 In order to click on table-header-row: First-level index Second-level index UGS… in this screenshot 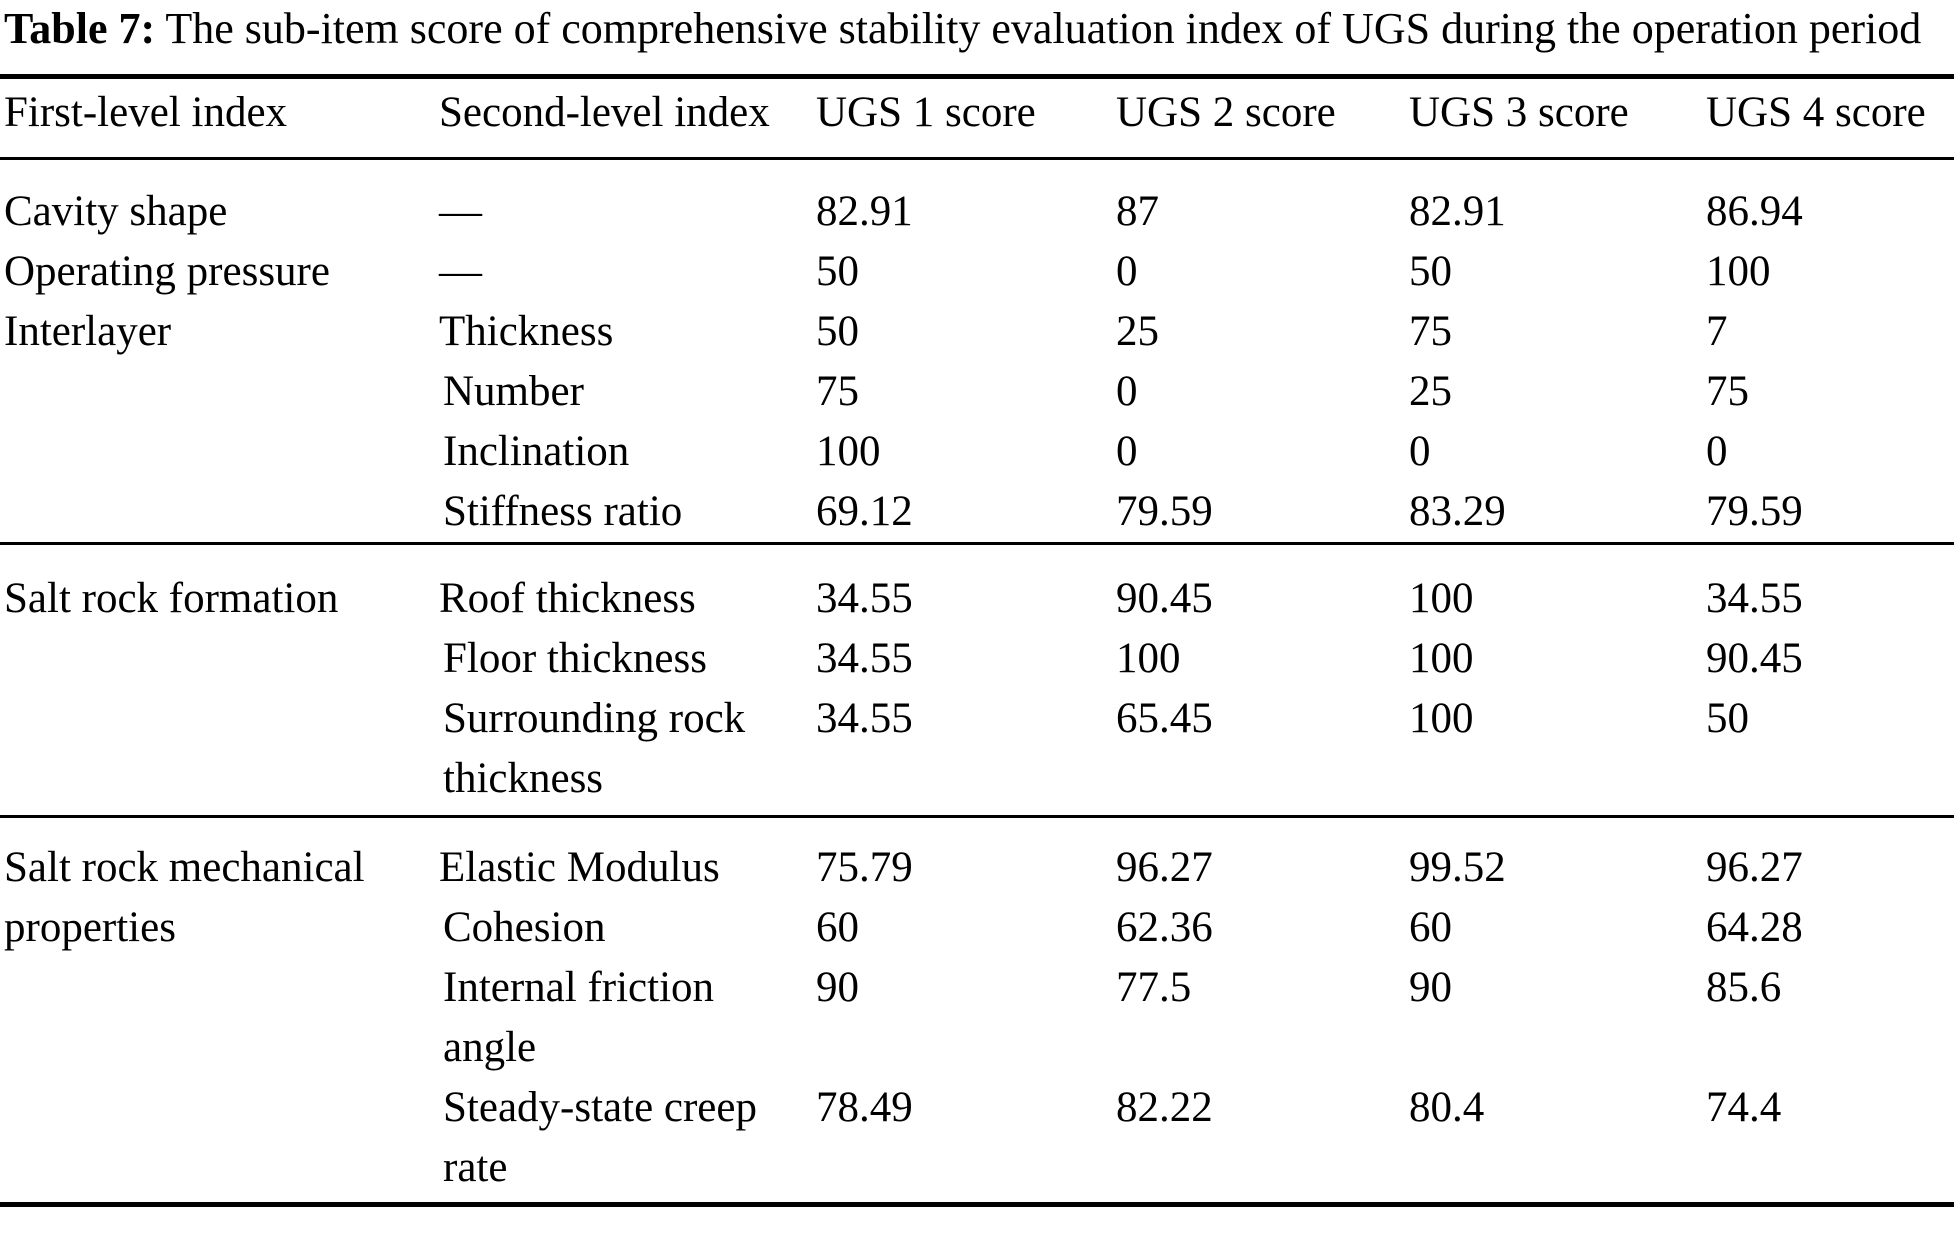, I will do `click(977, 117)`.